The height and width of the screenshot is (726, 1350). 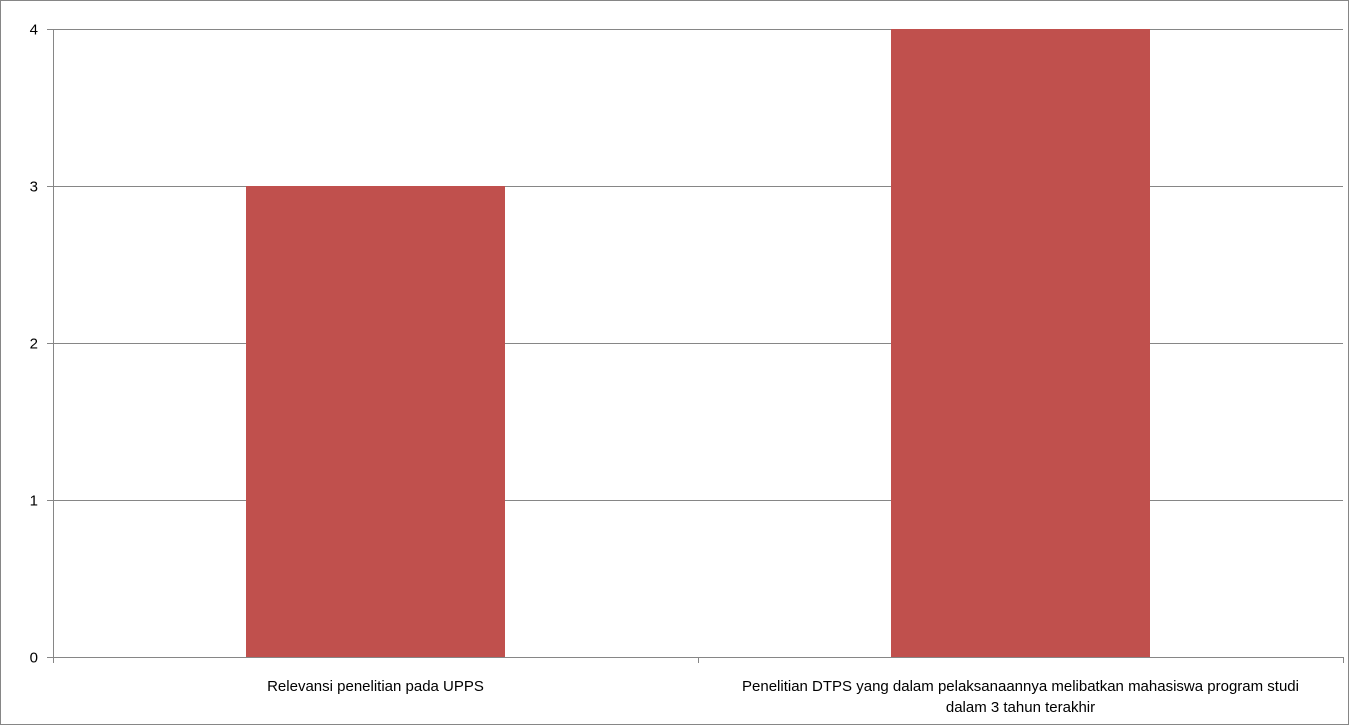 What do you see at coordinates (34, 658) in the screenshot?
I see `y-tick-label-0: 0` at bounding box center [34, 658].